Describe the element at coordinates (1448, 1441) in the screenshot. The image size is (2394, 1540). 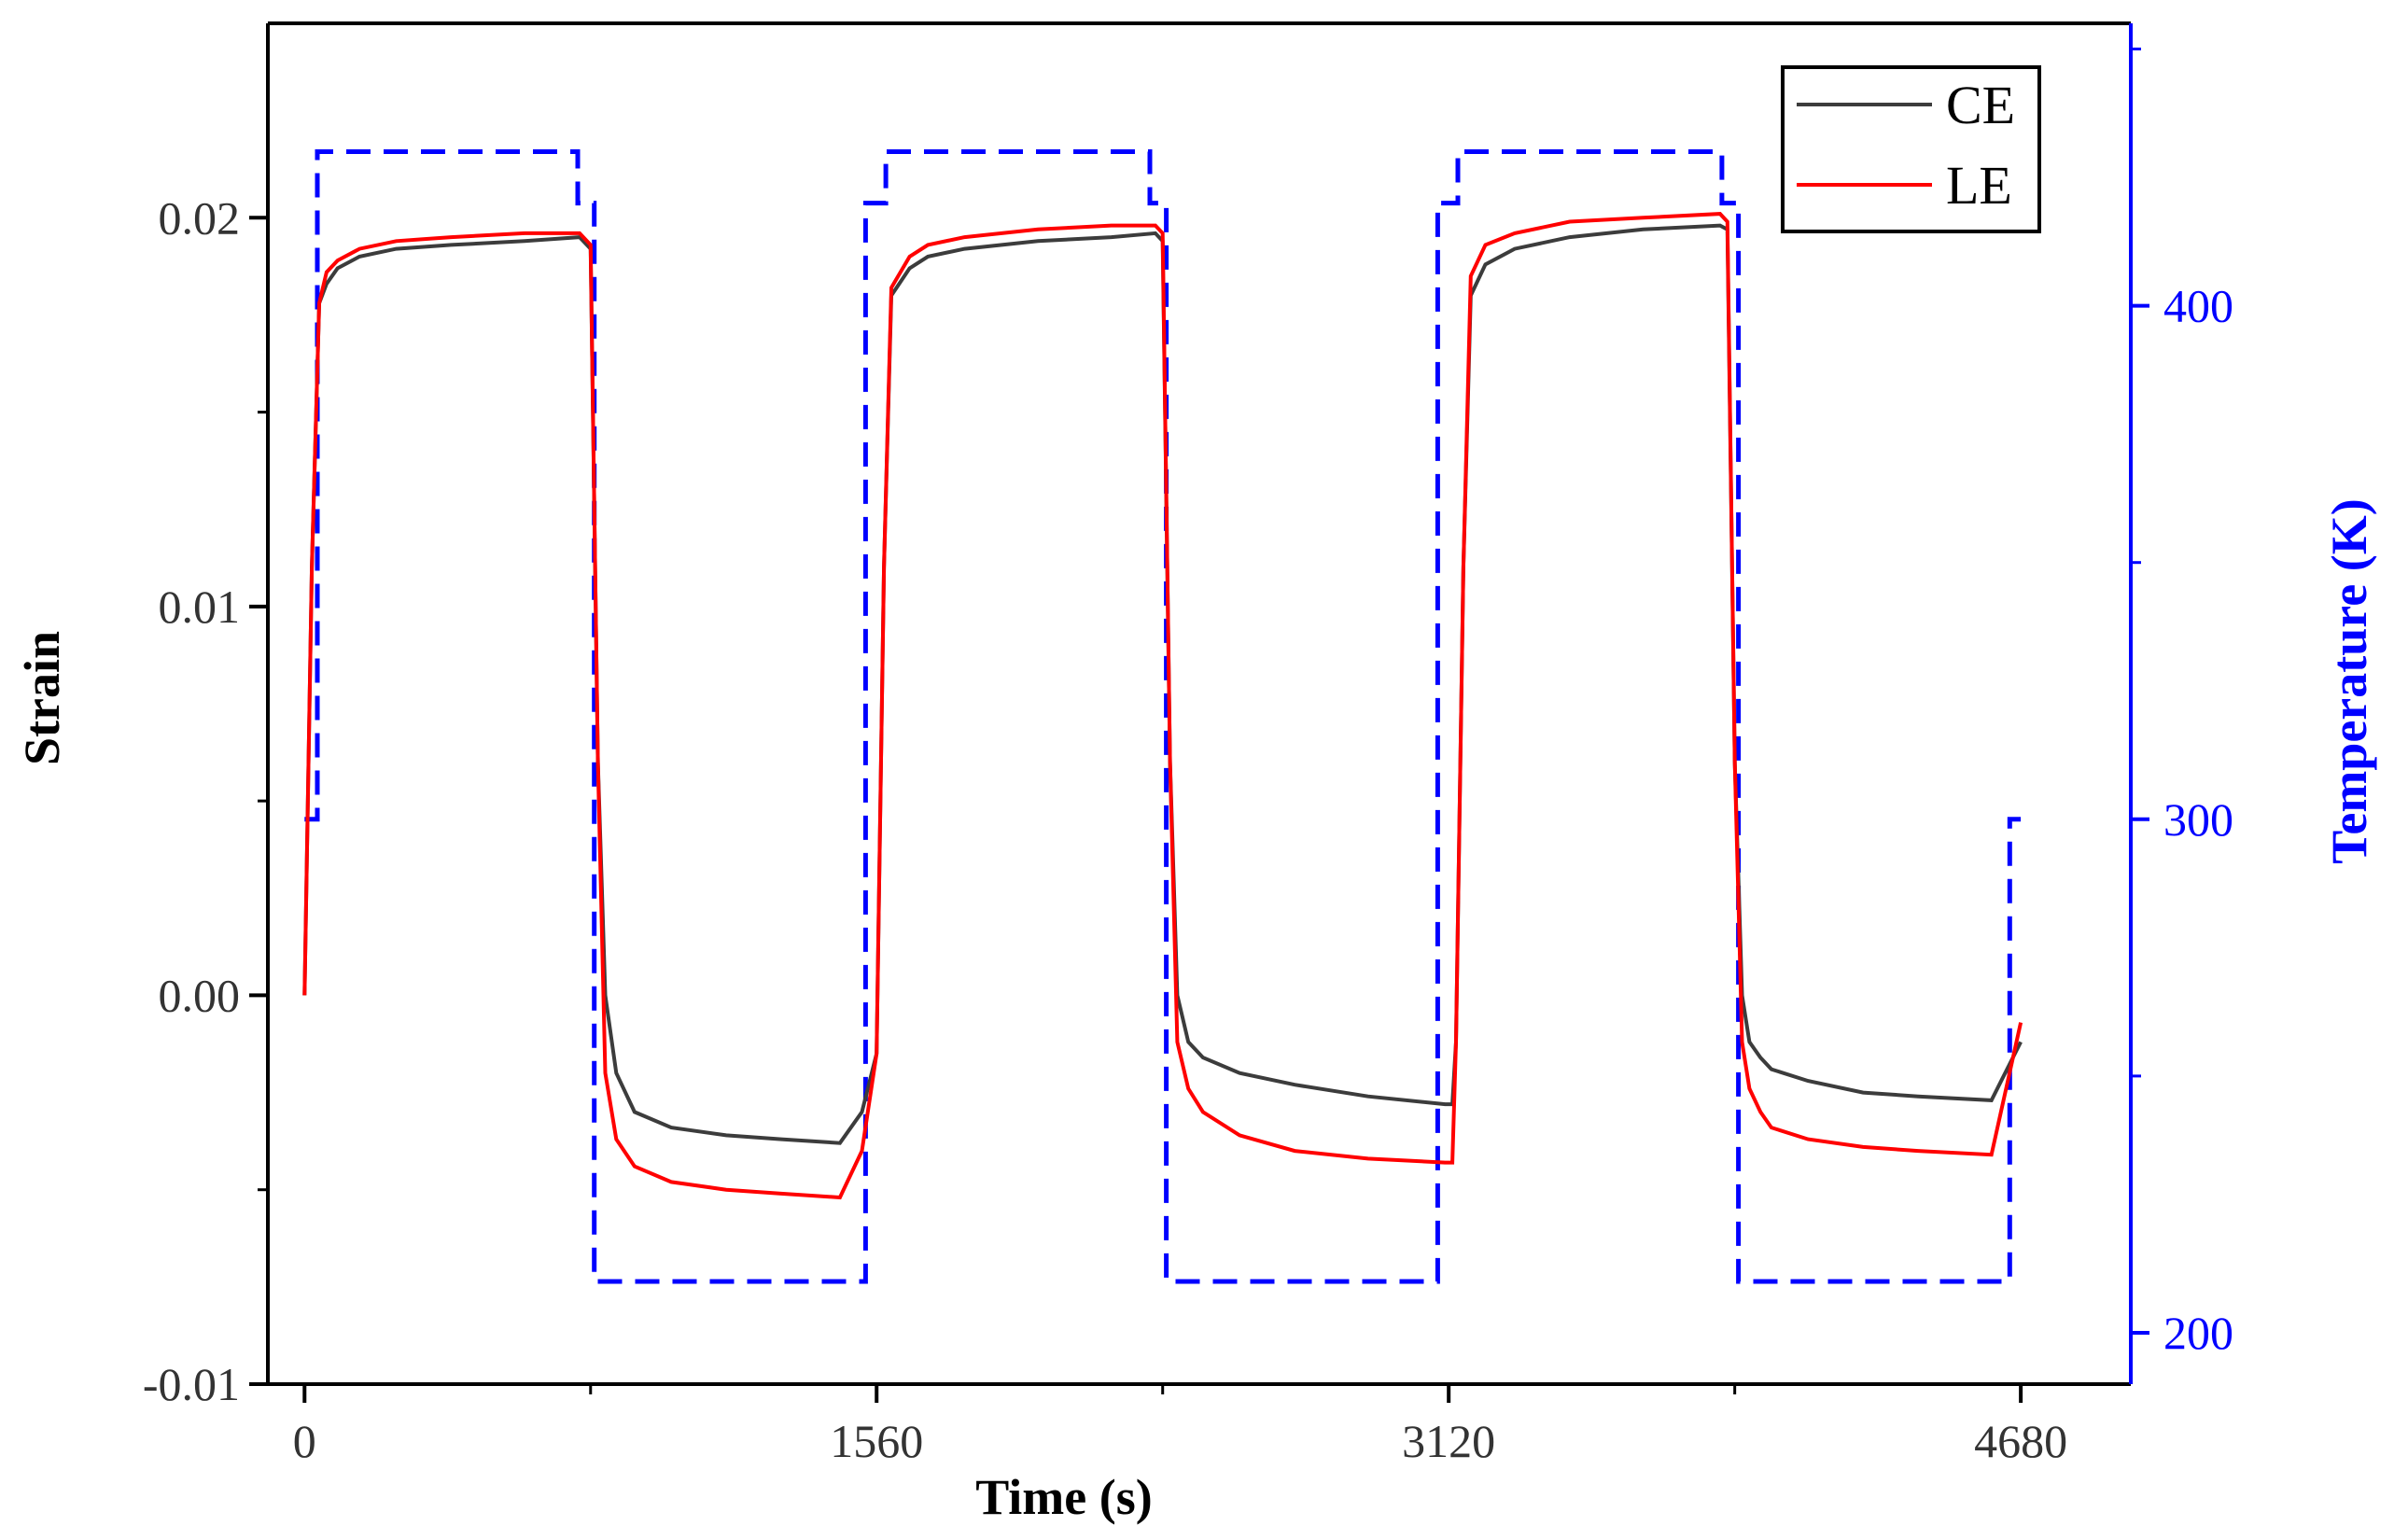
I see `x-tick-label: 3120` at that location.